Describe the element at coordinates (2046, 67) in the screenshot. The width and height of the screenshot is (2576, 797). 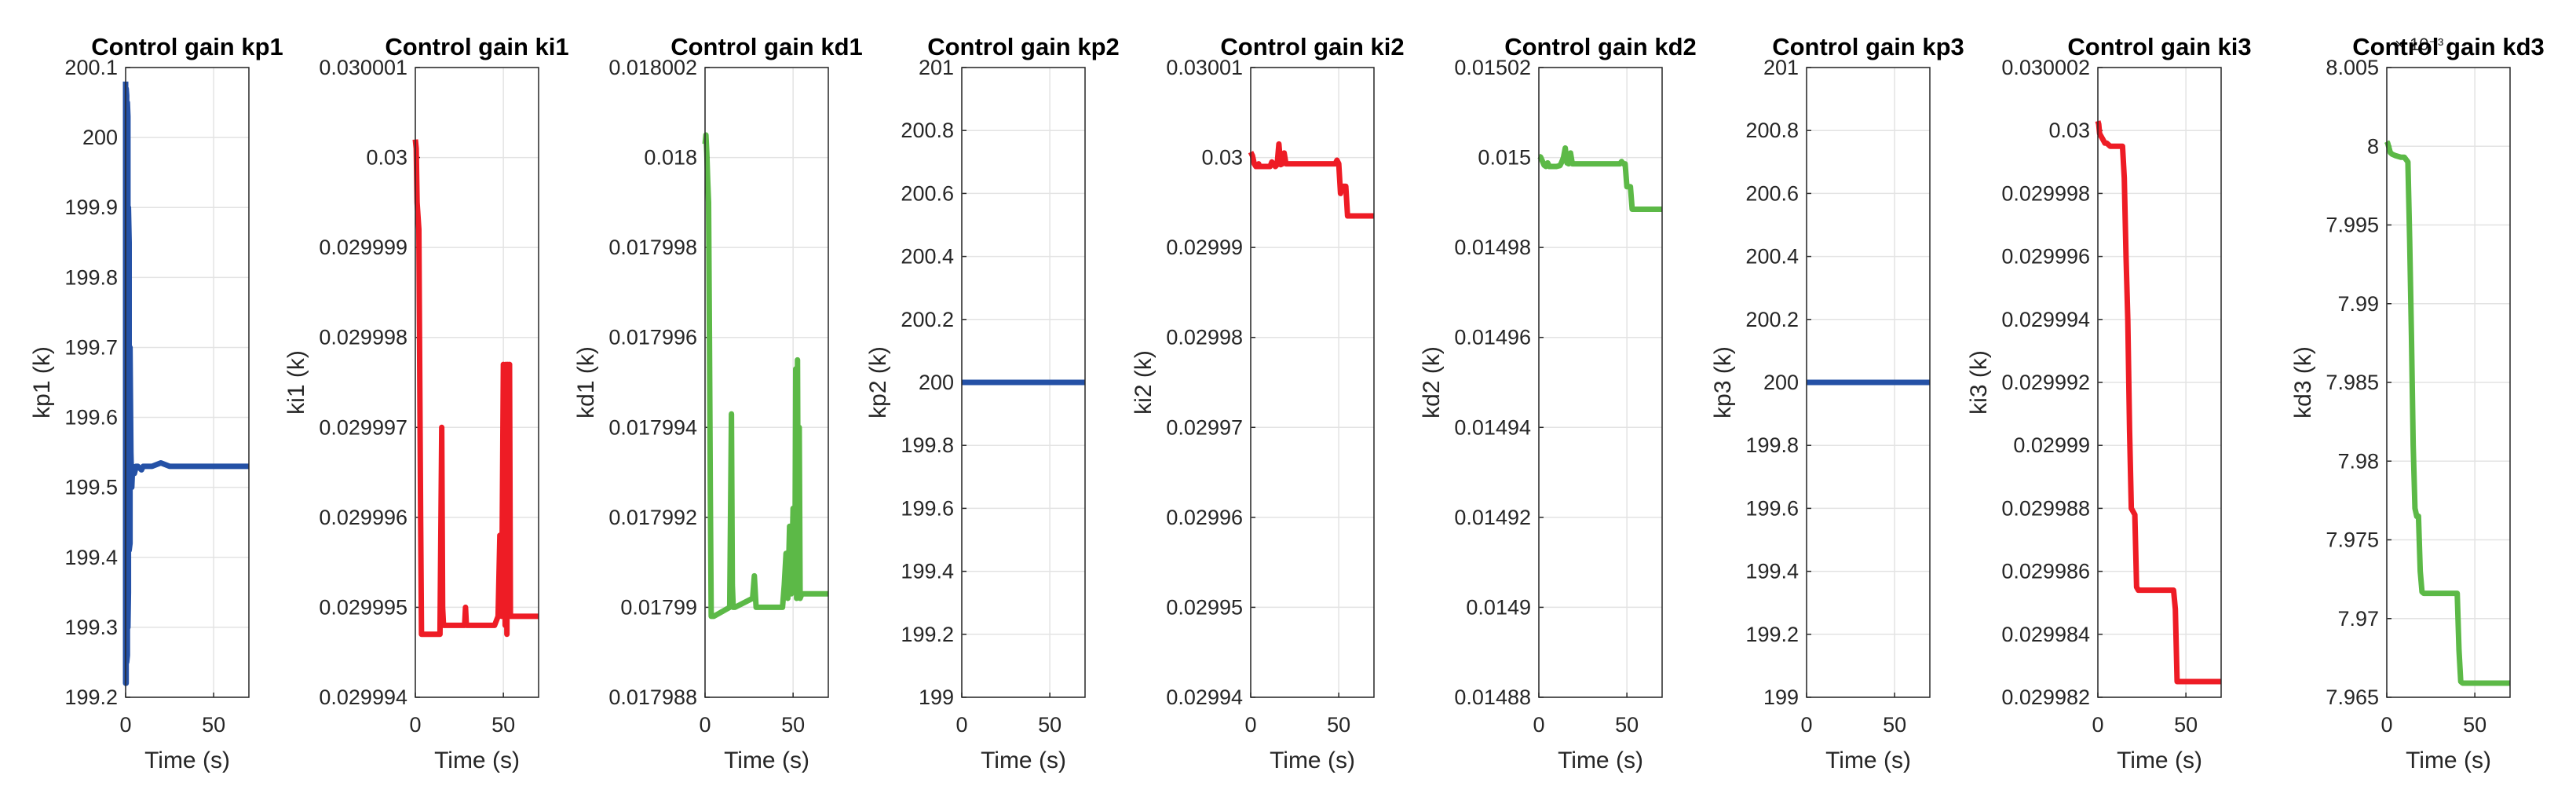
I see `y-tick-label: 0.030002` at that location.